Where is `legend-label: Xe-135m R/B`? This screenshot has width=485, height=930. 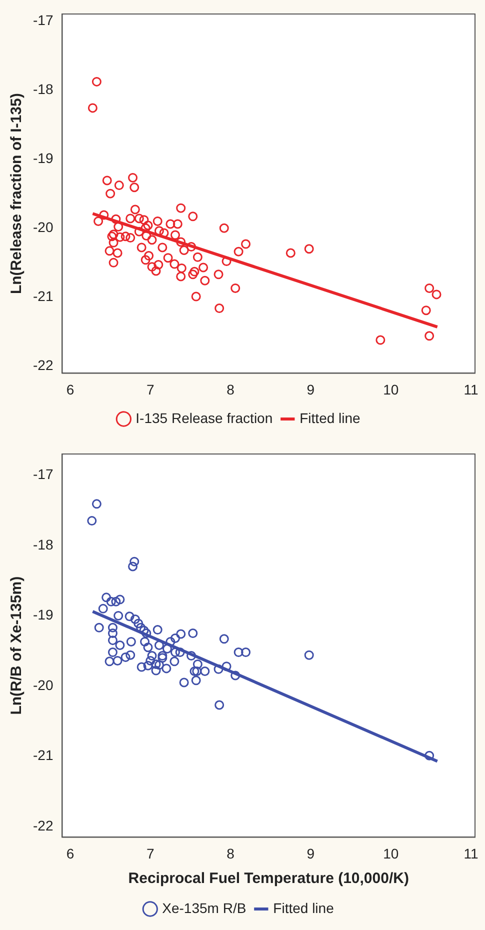
legend-label: Xe-135m R/B is located at coordinates (204, 908).